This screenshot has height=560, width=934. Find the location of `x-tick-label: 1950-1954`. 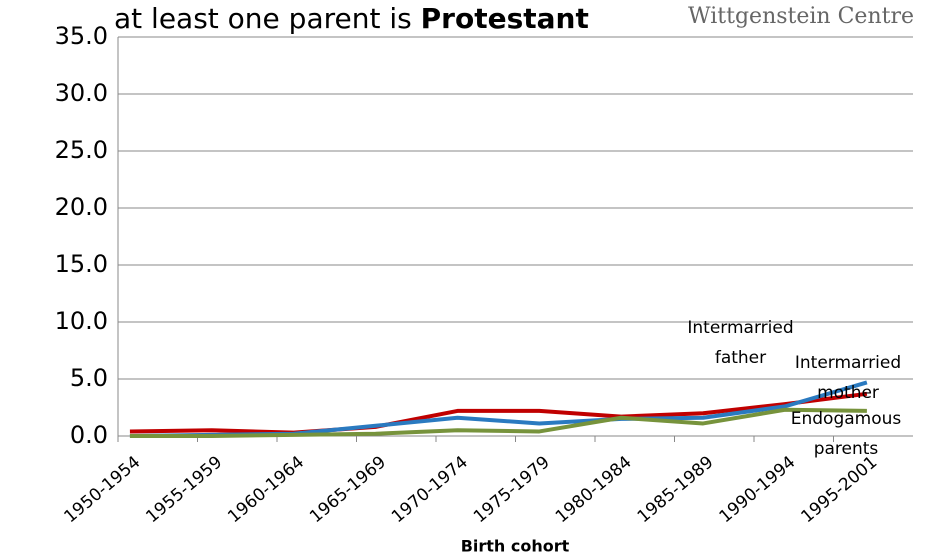

x-tick-label: 1950-1954 is located at coordinates (103, 489).